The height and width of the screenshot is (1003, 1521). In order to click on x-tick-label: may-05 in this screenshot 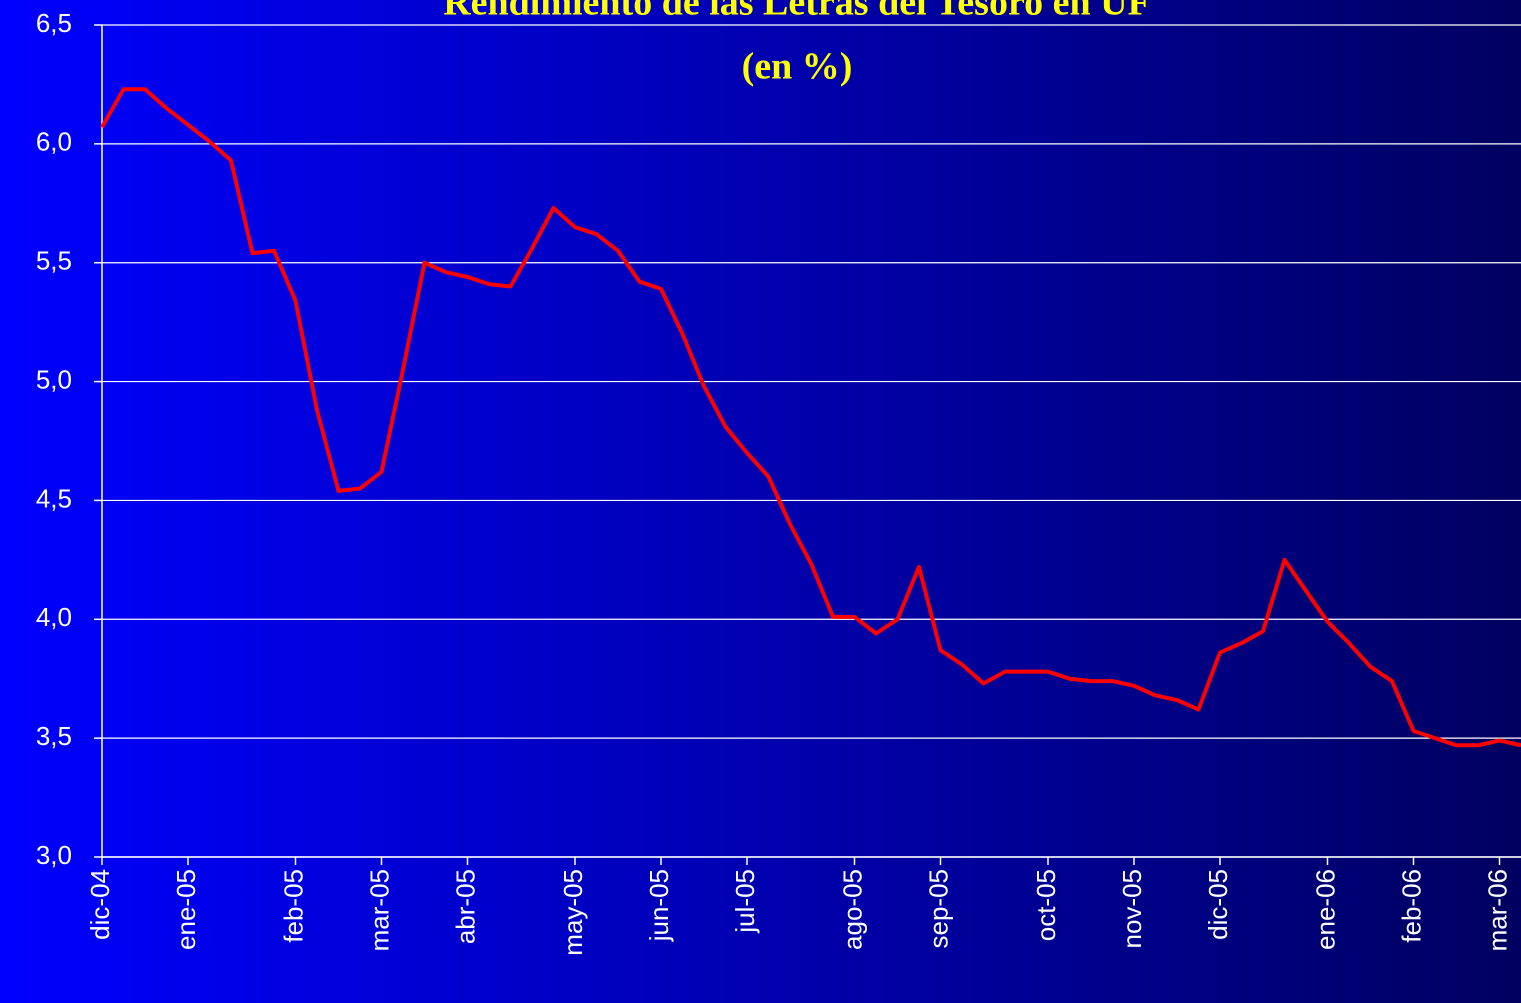, I will do `click(573, 912)`.